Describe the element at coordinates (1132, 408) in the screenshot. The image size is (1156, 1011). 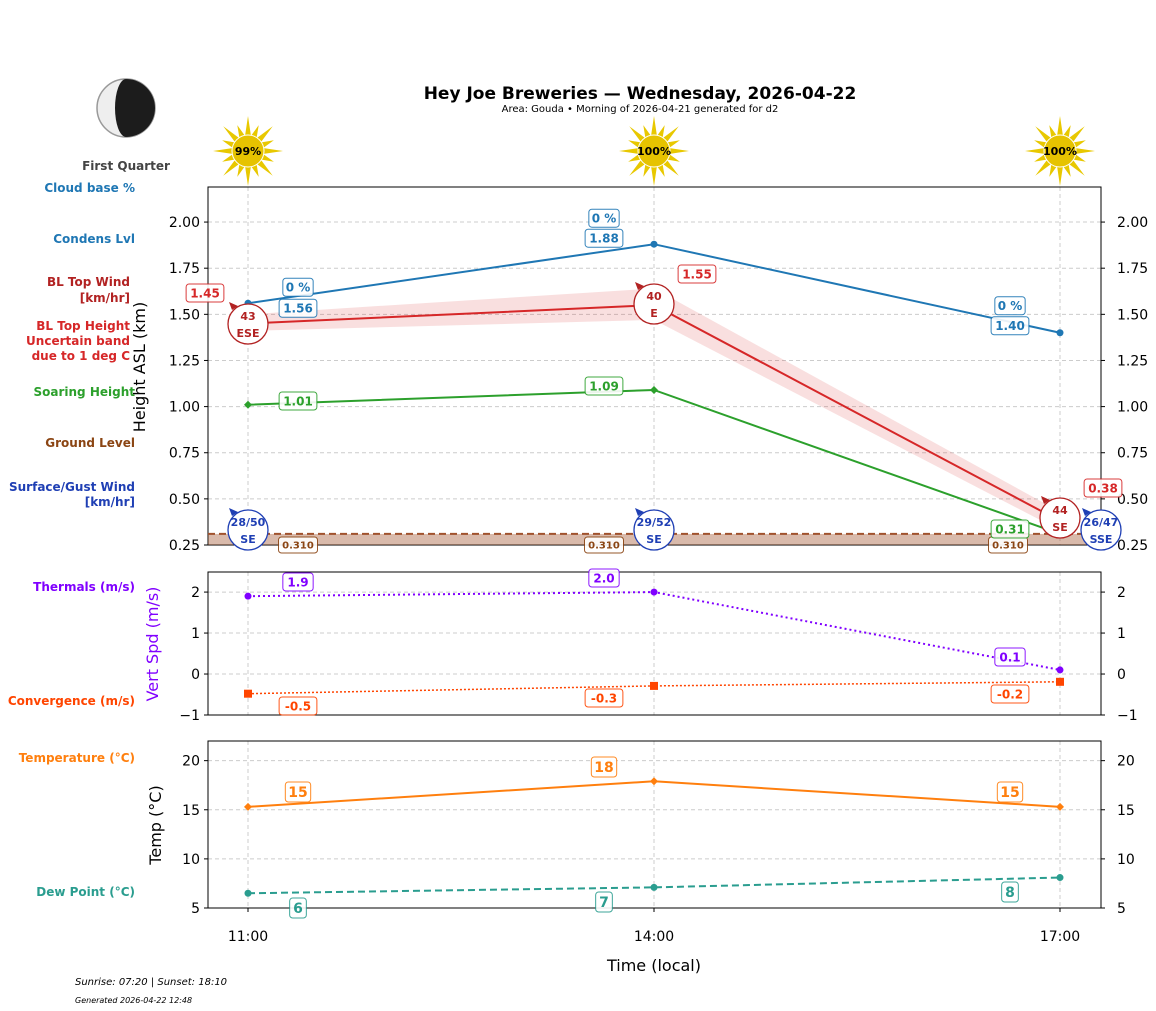
I see `y-tick-label-right: 1.00` at that location.